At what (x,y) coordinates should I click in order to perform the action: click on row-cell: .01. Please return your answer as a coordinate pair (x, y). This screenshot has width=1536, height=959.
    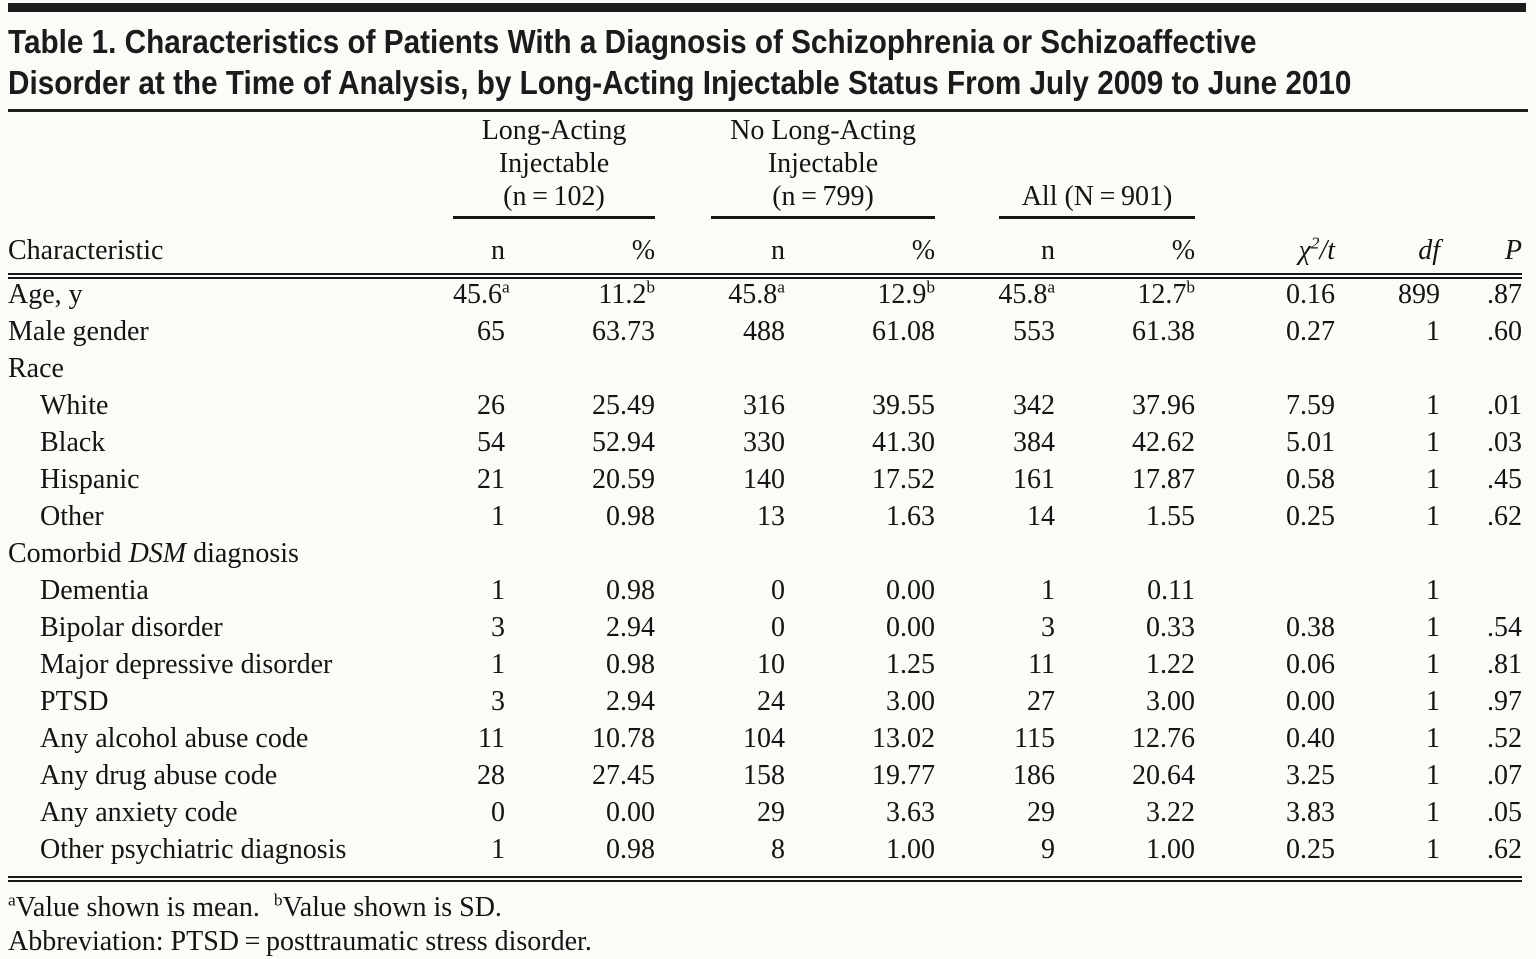
    Looking at the image, I should click on (1505, 405).